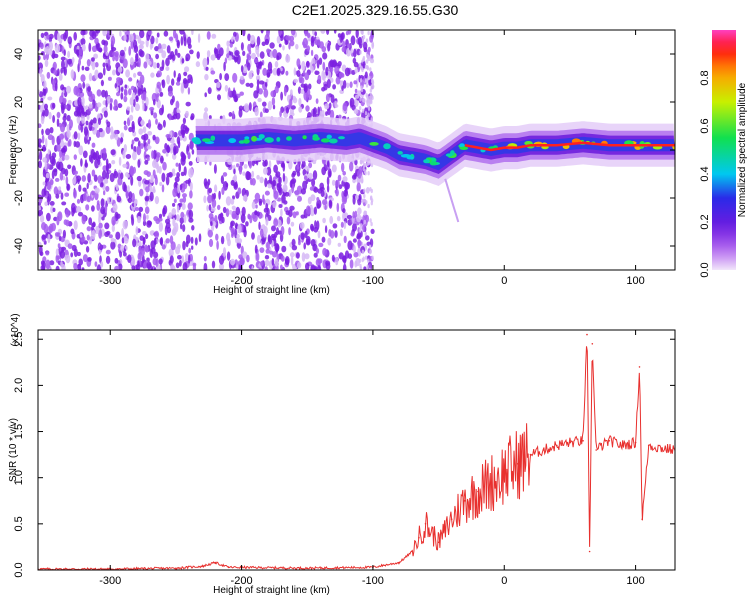 The width and height of the screenshot is (750, 600). What do you see at coordinates (452, 200) in the screenshot?
I see `ridge-tail` at bounding box center [452, 200].